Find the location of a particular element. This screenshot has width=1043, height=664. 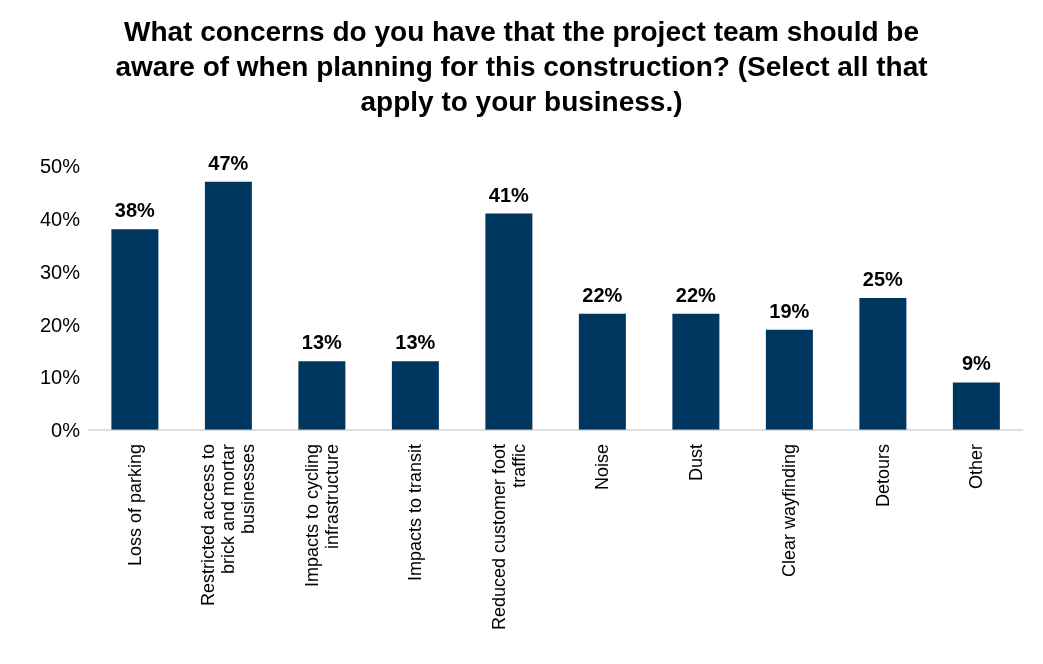

y-tick-label: 50% is located at coordinates (60, 166).